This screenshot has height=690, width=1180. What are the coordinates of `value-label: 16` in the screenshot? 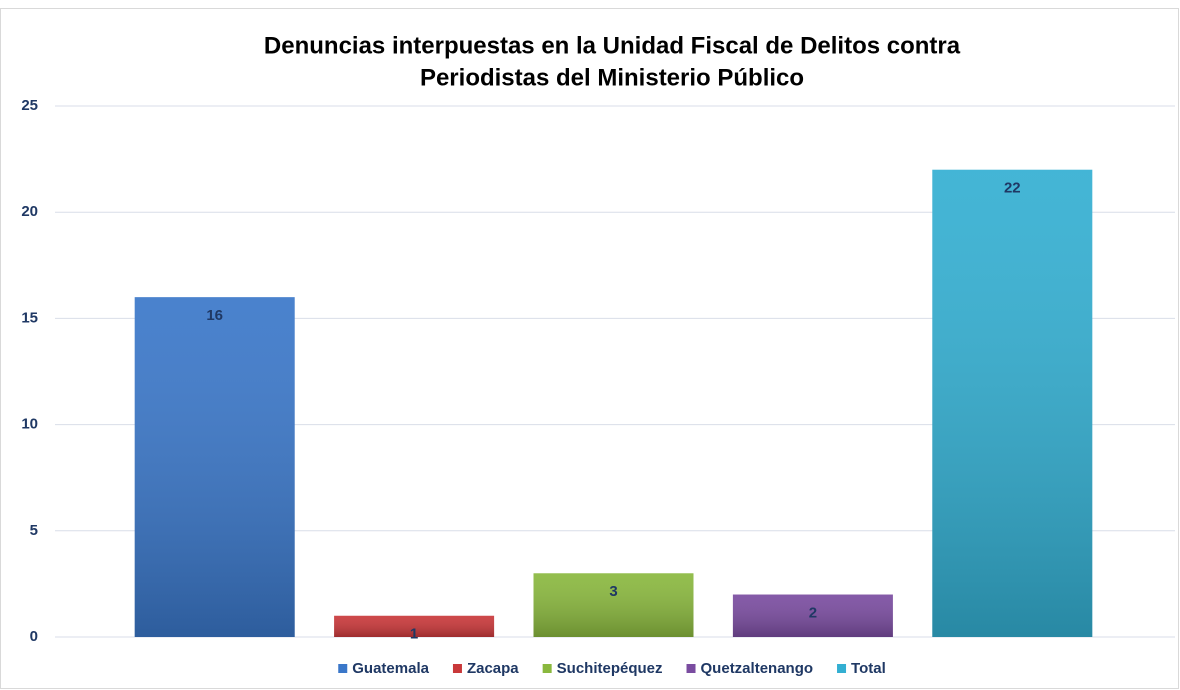 It's located at (214, 315).